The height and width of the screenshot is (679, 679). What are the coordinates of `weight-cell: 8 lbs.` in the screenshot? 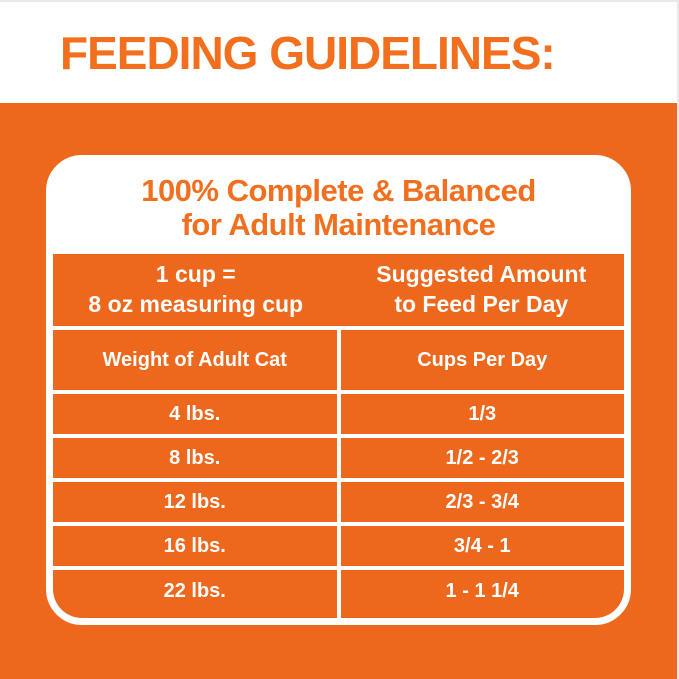 It's located at (195, 458).